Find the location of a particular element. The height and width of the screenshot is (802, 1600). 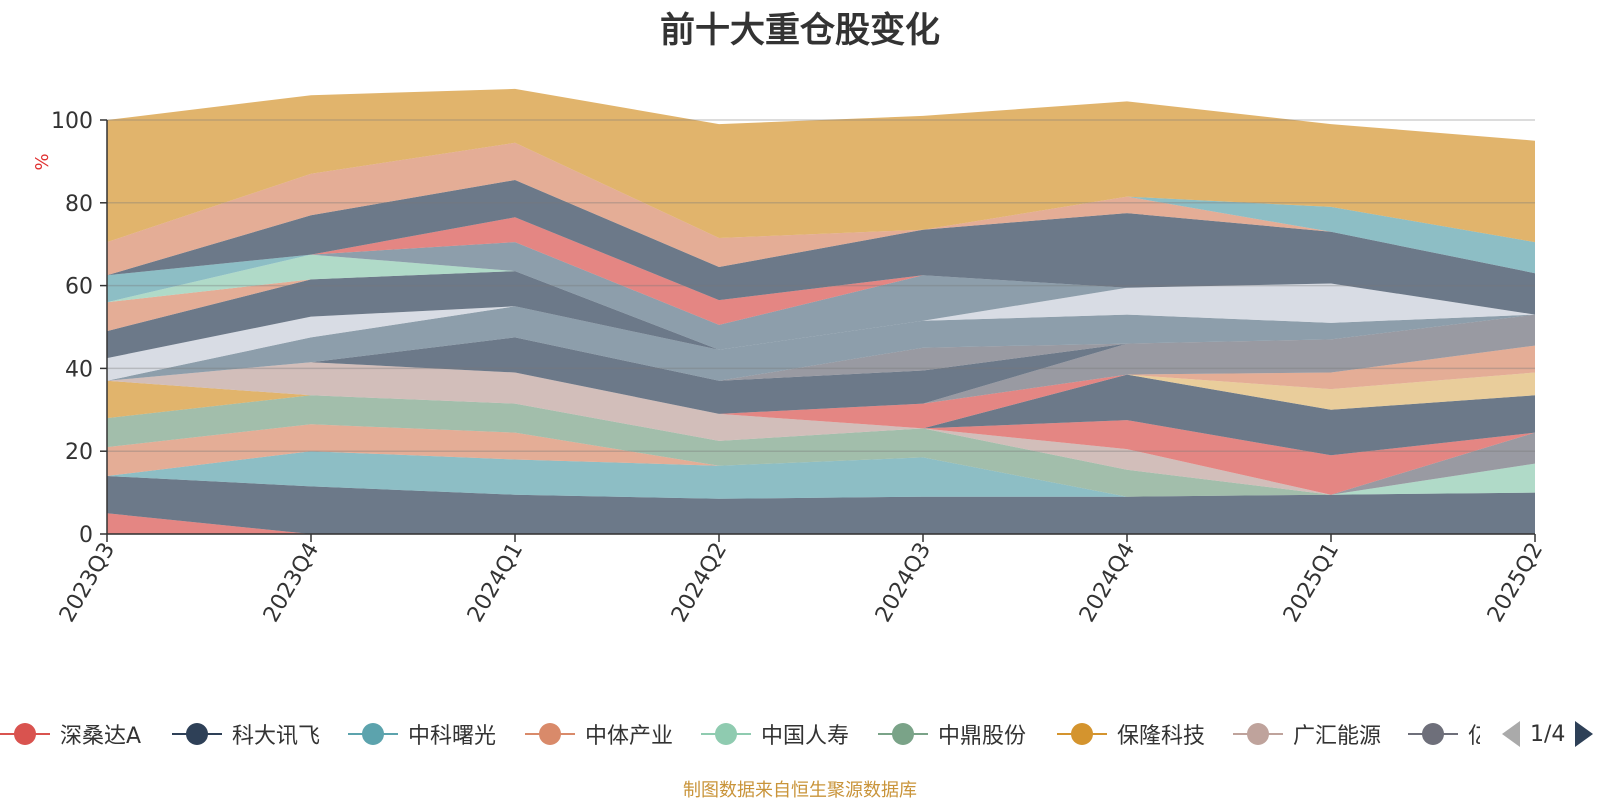

legend-item-label: 中体产业 is located at coordinates (629, 736).